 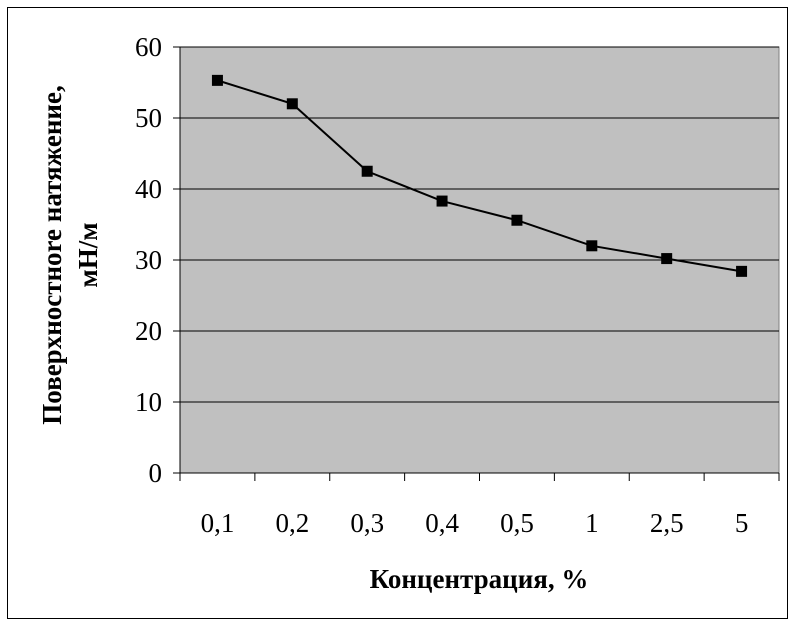 What do you see at coordinates (148, 402) in the screenshot?
I see `y-tick-label: 10` at bounding box center [148, 402].